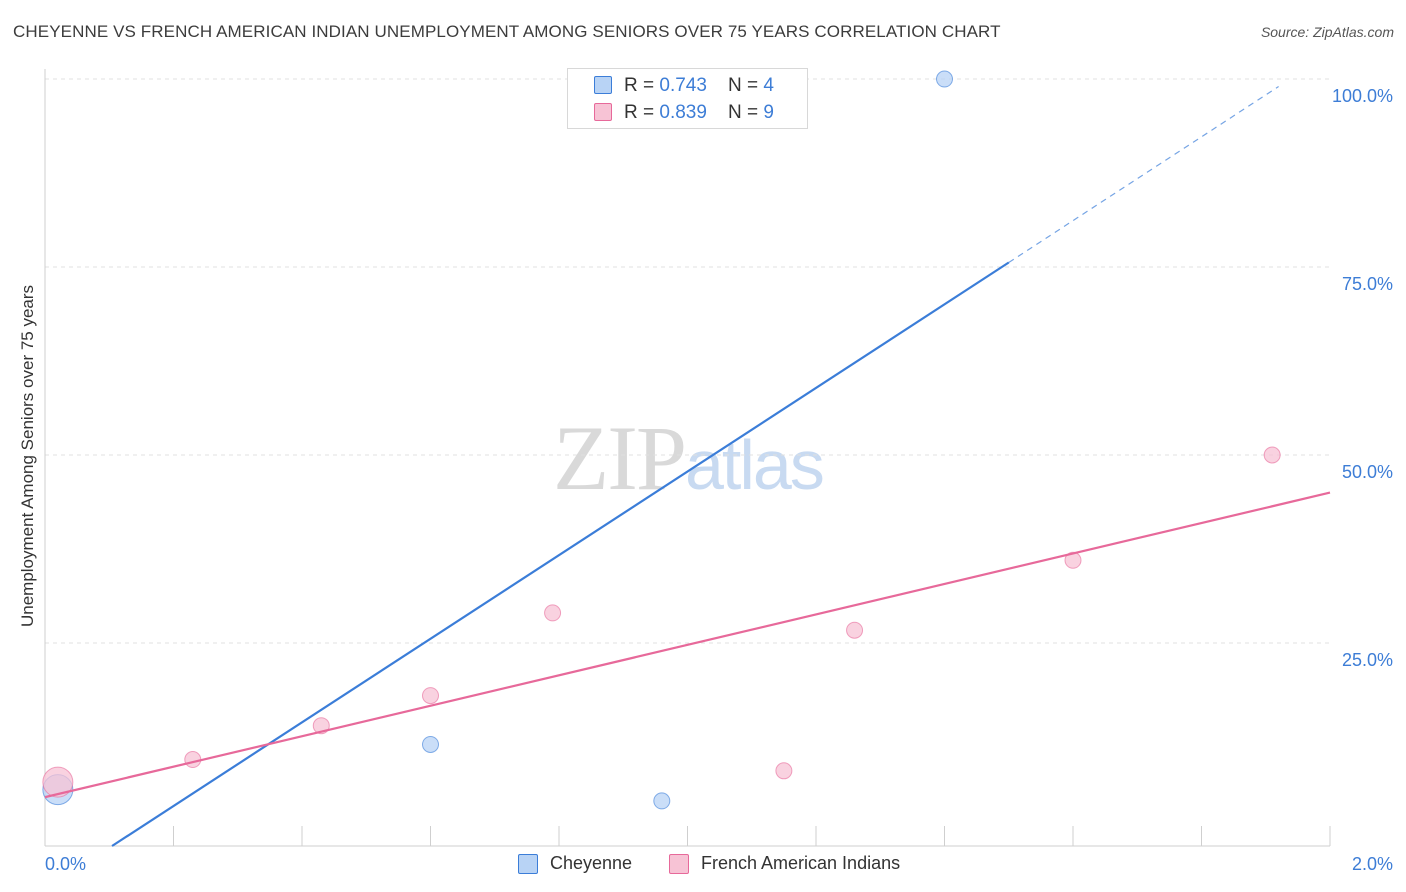  I want to click on y-tick-label: 100.0%, so click(1362, 96).